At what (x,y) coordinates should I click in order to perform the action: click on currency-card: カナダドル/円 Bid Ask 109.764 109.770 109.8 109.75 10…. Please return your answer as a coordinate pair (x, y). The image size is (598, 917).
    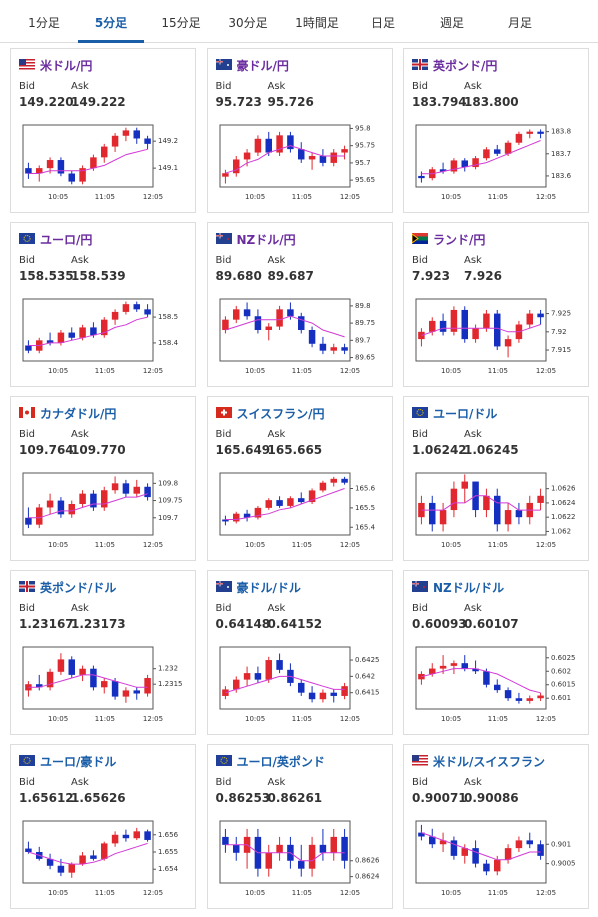
    Looking at the image, I should click on (103, 478).